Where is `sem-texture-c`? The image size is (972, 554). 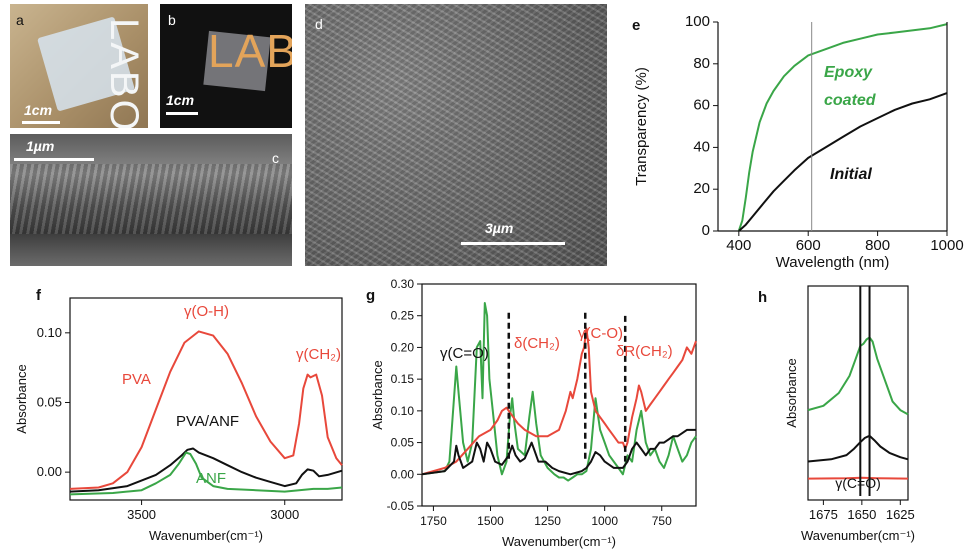 sem-texture-c is located at coordinates (151, 199).